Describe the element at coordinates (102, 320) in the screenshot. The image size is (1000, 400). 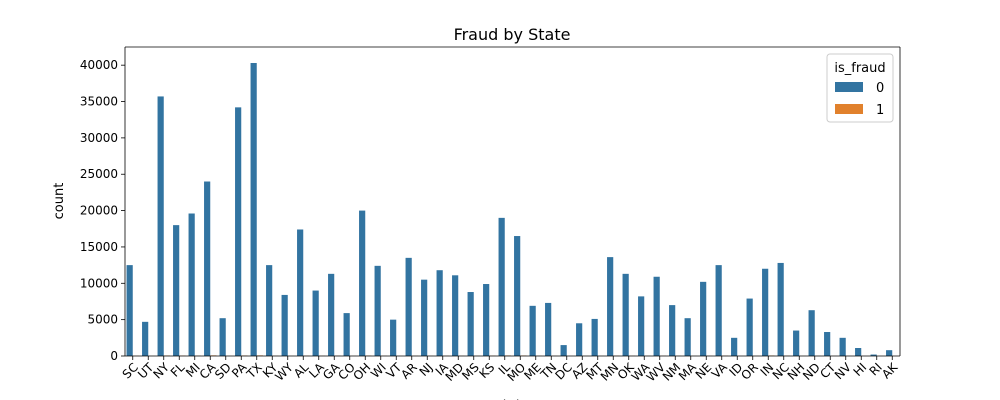
I see `y-tick-label: 5000` at that location.